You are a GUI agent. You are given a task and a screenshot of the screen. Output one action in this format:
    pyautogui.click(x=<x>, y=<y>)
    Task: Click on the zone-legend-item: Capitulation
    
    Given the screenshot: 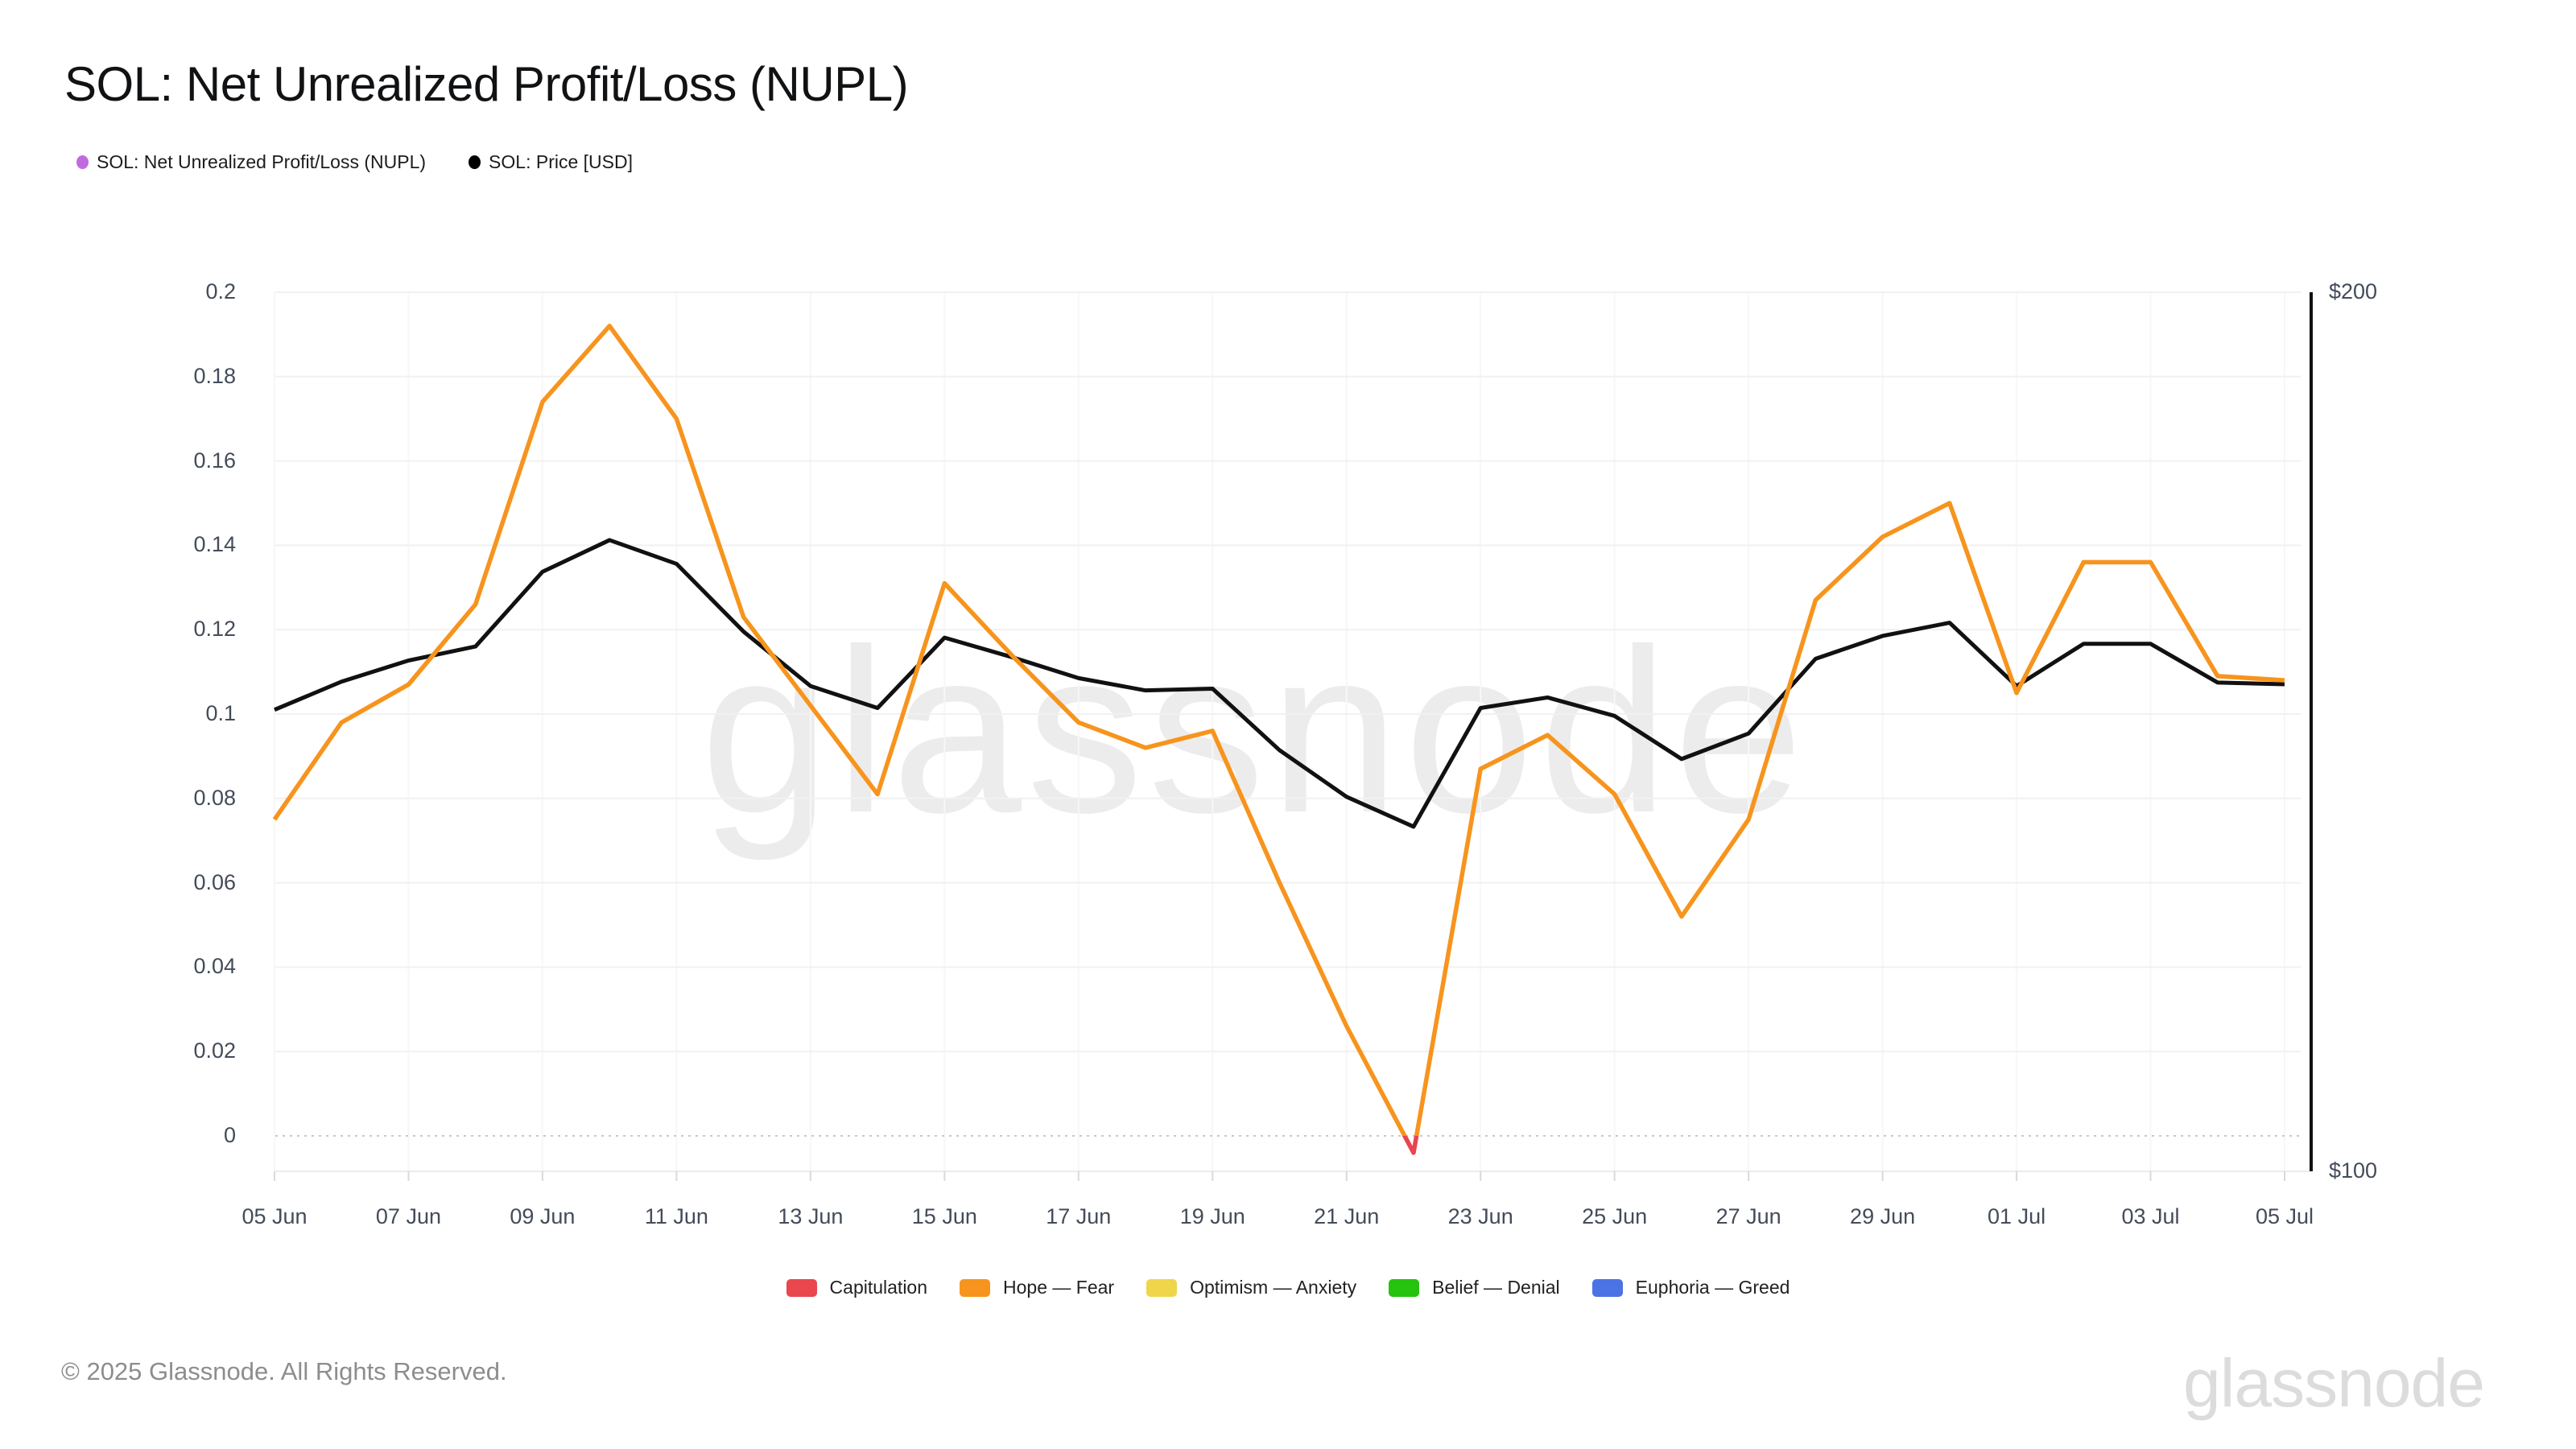 What is the action you would take?
    pyautogui.click(x=856, y=1287)
    